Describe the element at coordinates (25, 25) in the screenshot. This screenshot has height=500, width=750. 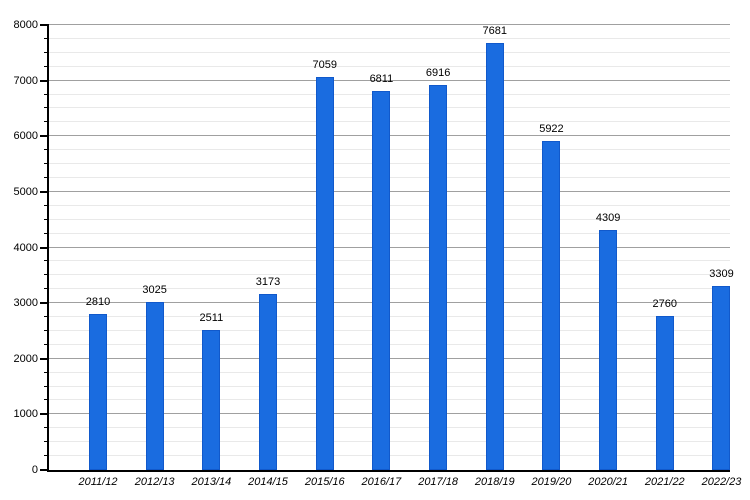
I see `y-tick-label: 8000` at that location.